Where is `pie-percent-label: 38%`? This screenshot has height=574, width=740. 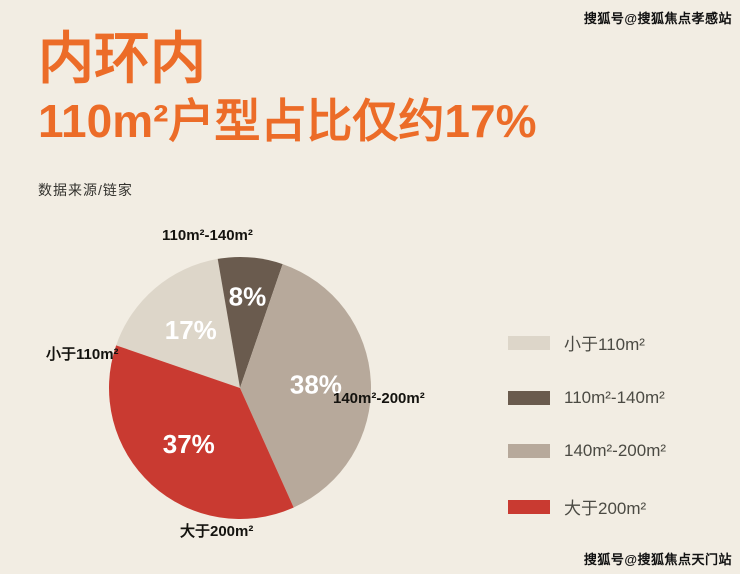
pie-percent-label: 38% is located at coordinates (316, 385).